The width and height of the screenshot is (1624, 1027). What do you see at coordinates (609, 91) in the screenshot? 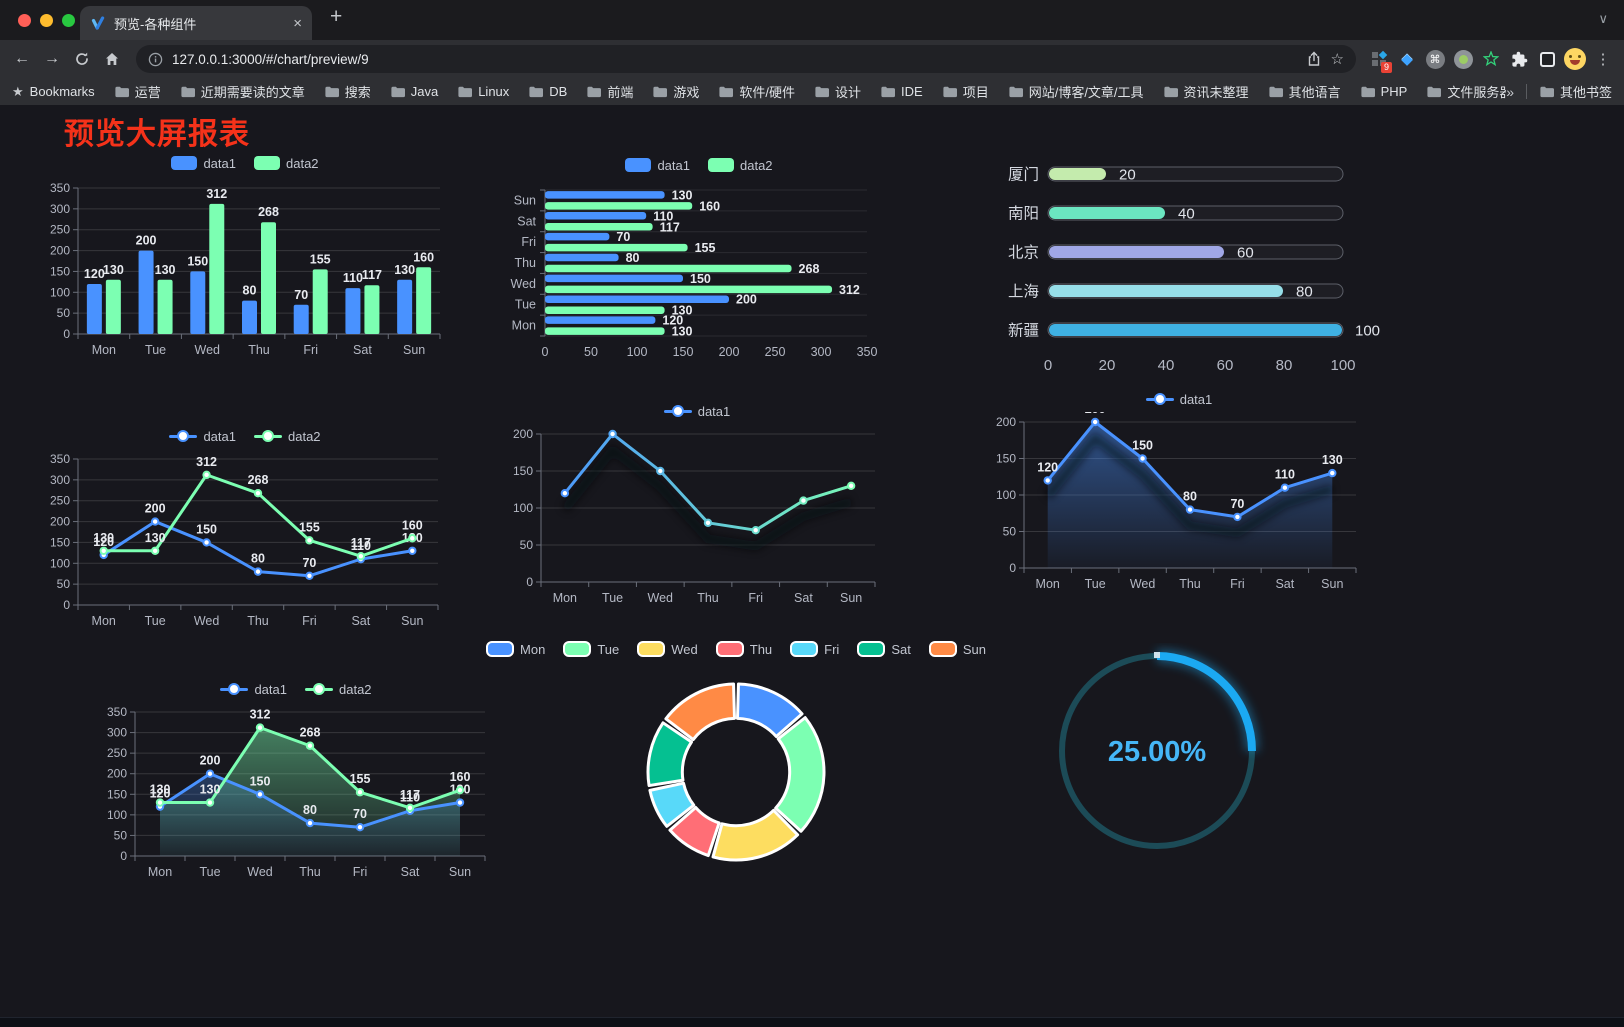
I see `bookmark-folder: 前端` at bounding box center [609, 91].